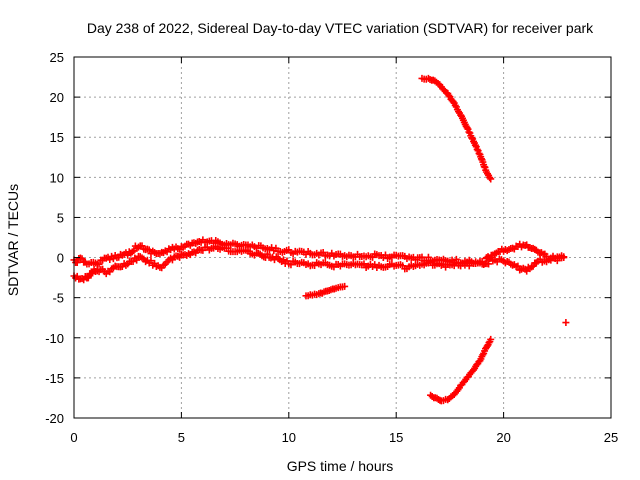 The width and height of the screenshot is (640, 480). I want to click on y-tick-label: -5, so click(58, 298).